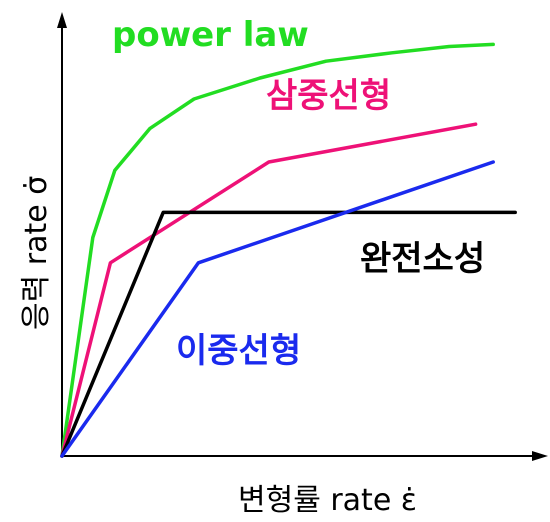 The height and width of the screenshot is (522, 550). Describe the element at coordinates (210, 35) in the screenshot. I see `series-label-power-law: power law` at that location.